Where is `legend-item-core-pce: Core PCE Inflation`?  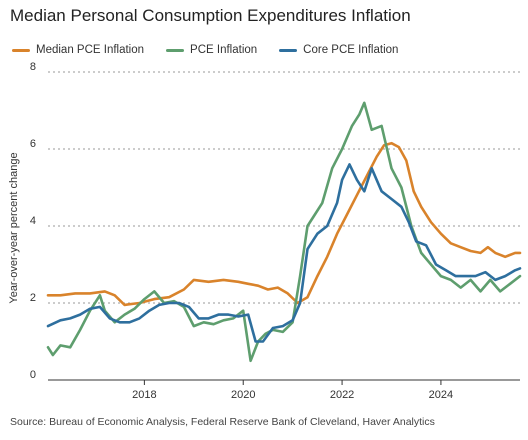
legend-item-core-pce: Core PCE Inflation is located at coordinates (338, 50).